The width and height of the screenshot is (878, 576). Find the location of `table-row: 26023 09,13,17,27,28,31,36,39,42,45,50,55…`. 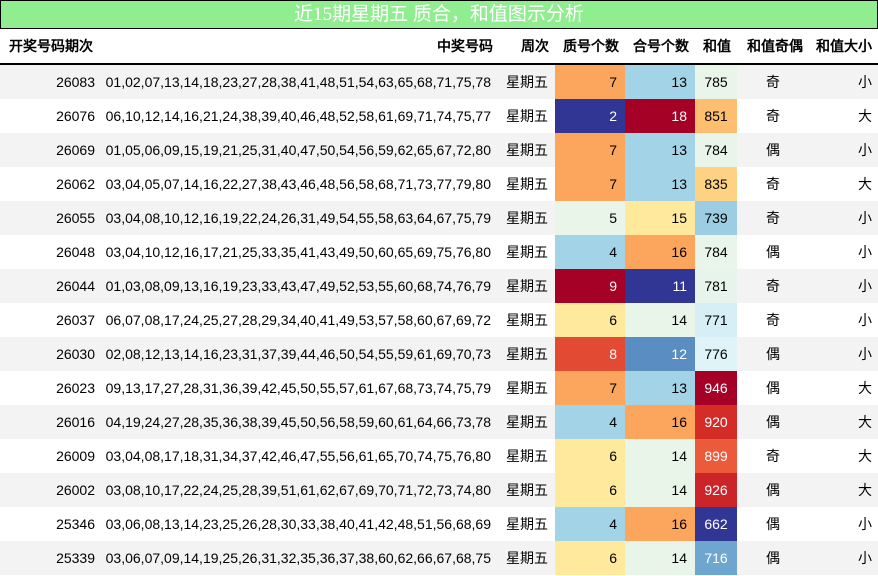

table-row: 26023 09,13,17,27,28,31,36,39,42,45,50,55… is located at coordinates (439, 388).